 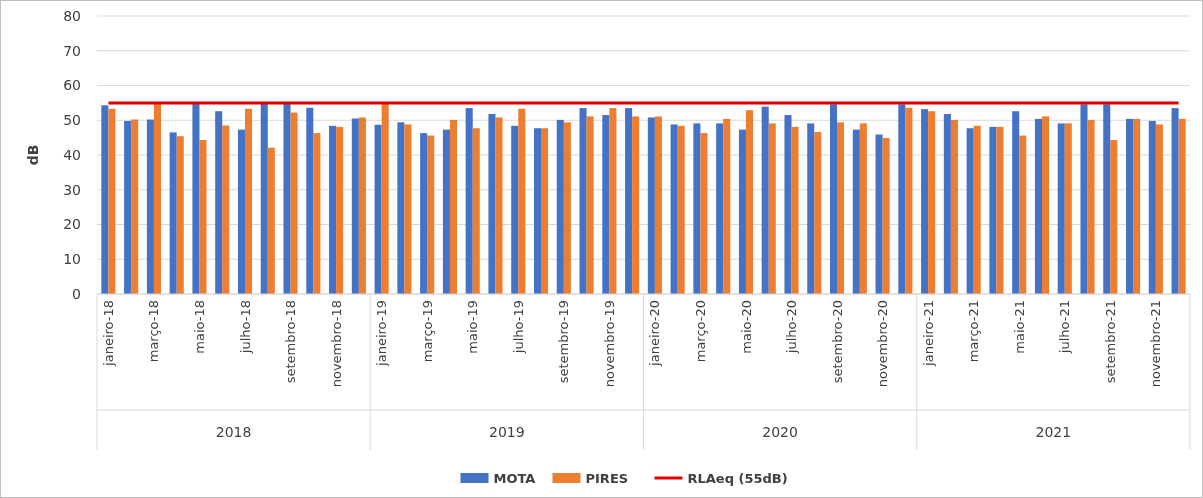 What do you see at coordinates (837, 342) in the screenshot?
I see `x-tick-label: setembro-20` at bounding box center [837, 342].